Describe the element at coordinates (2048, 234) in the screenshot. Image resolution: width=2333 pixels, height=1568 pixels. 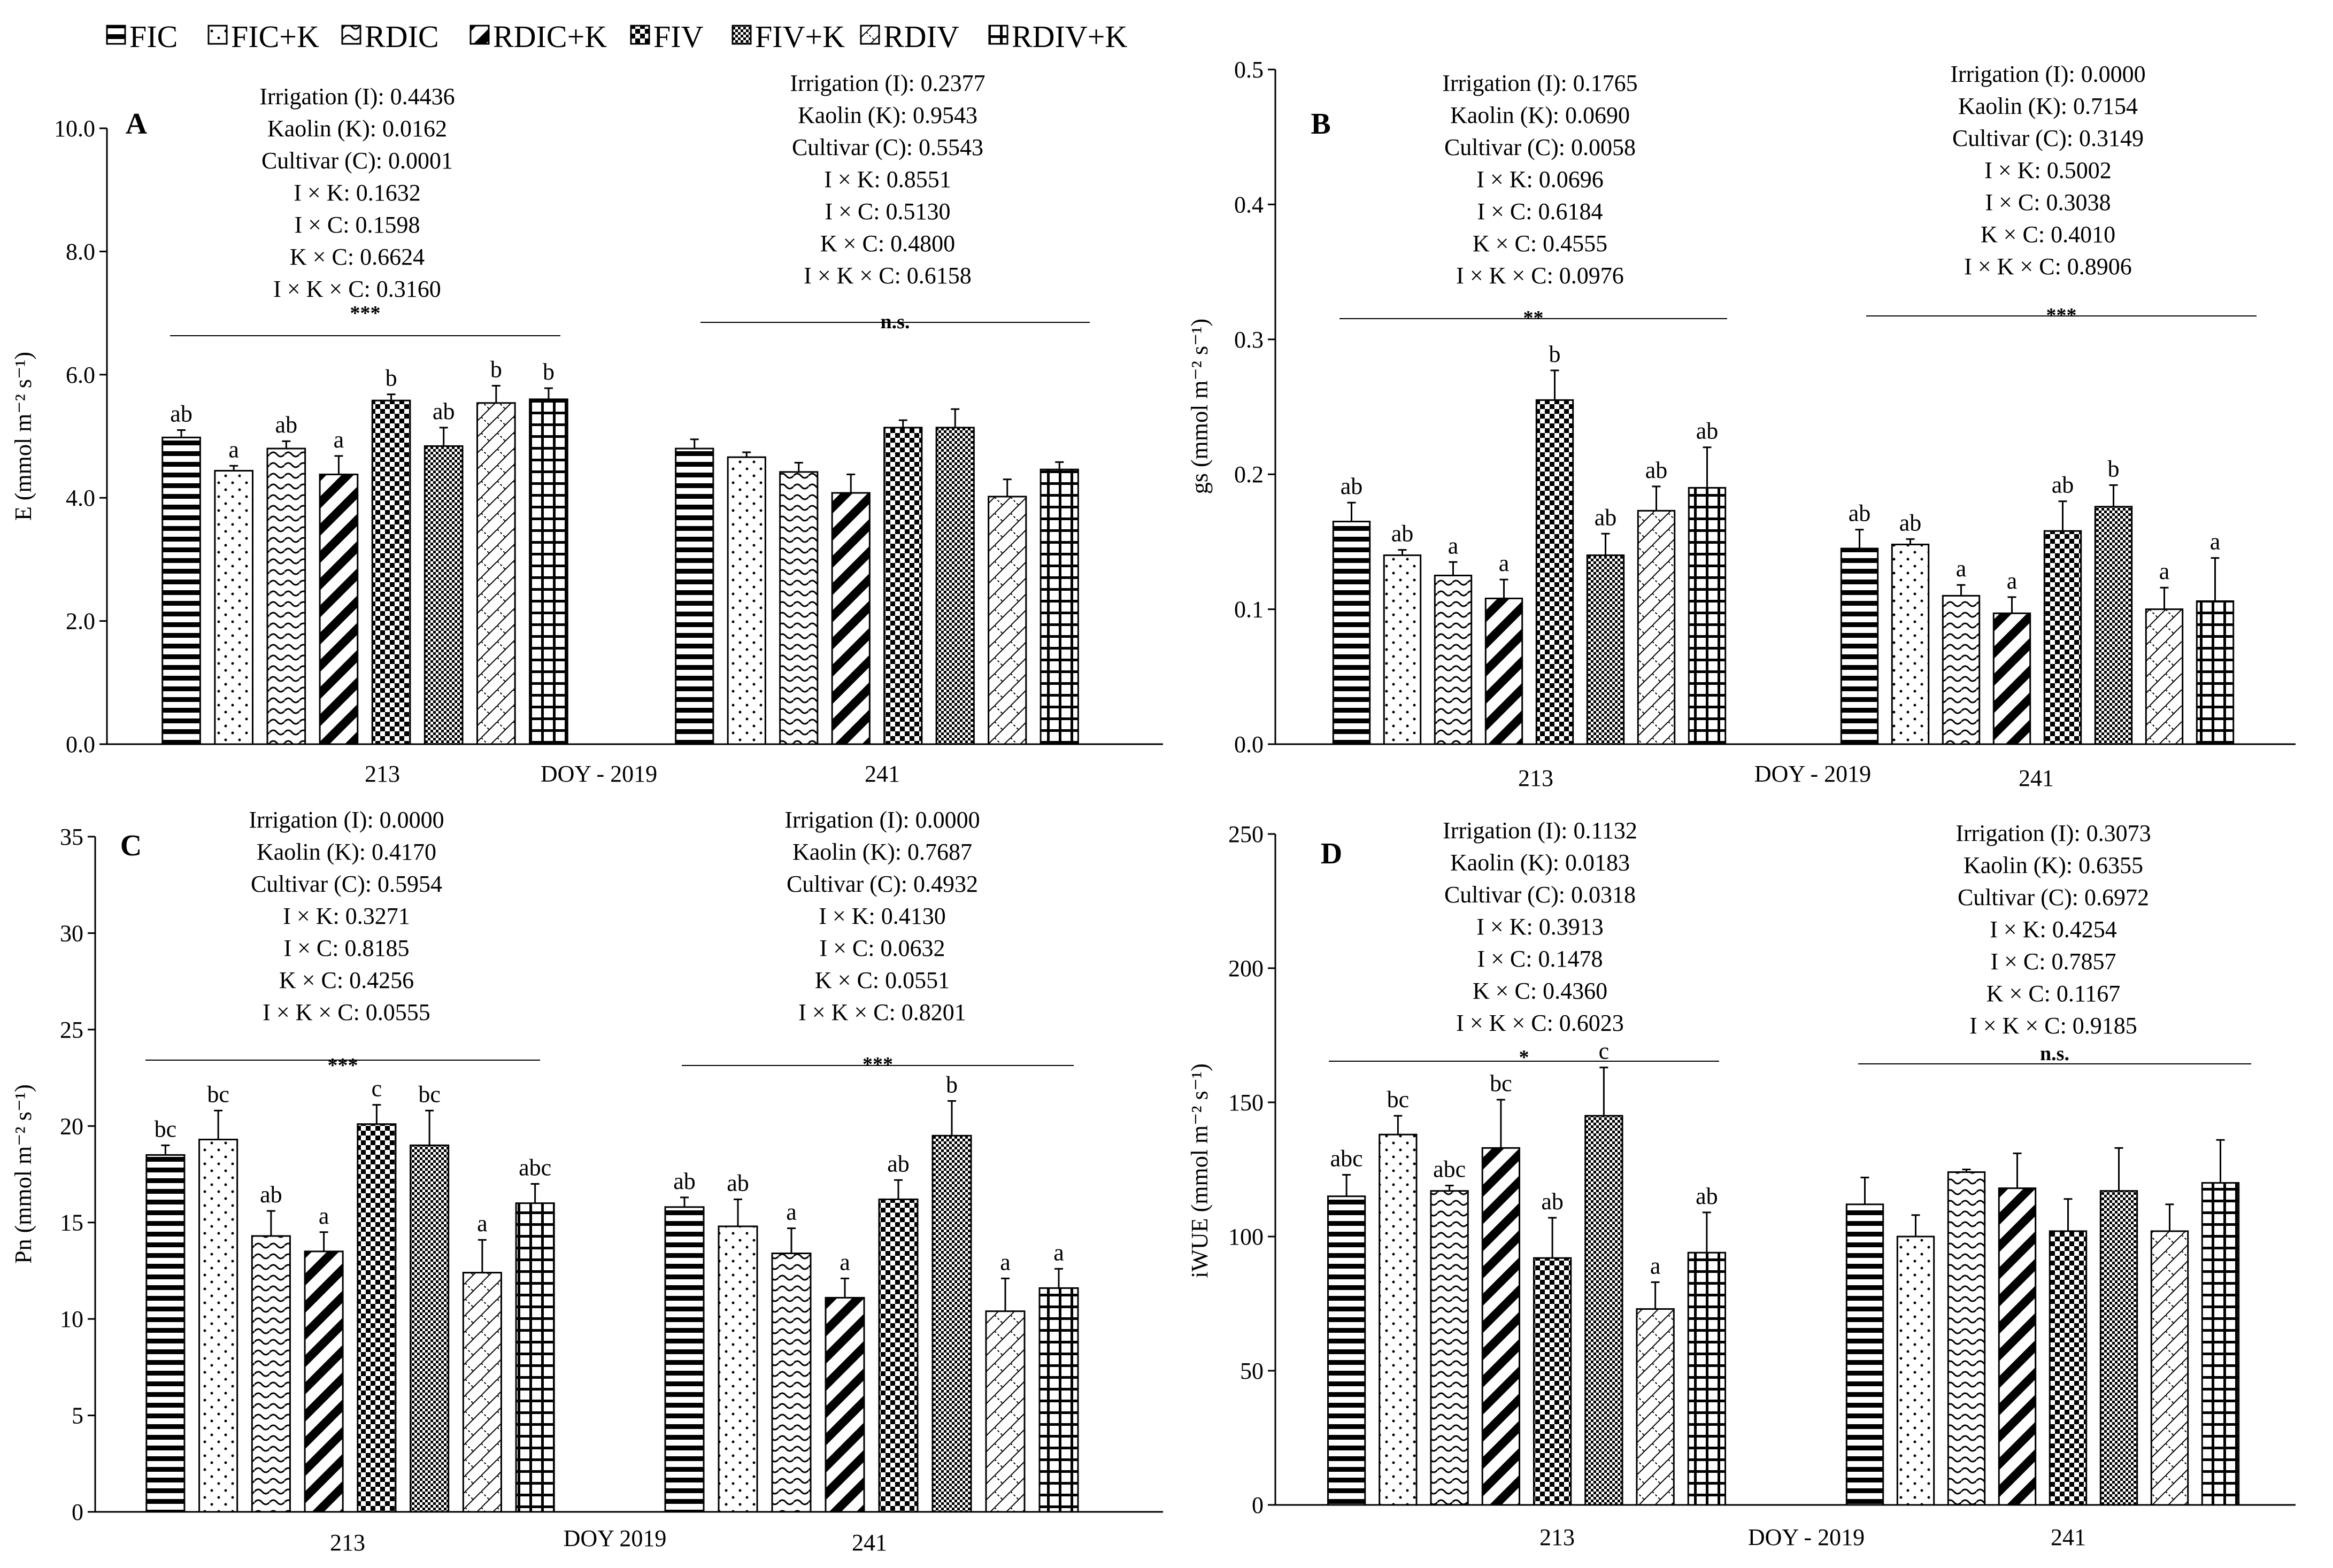
I see `anova-stat-line: K × C: 0.4010` at that location.